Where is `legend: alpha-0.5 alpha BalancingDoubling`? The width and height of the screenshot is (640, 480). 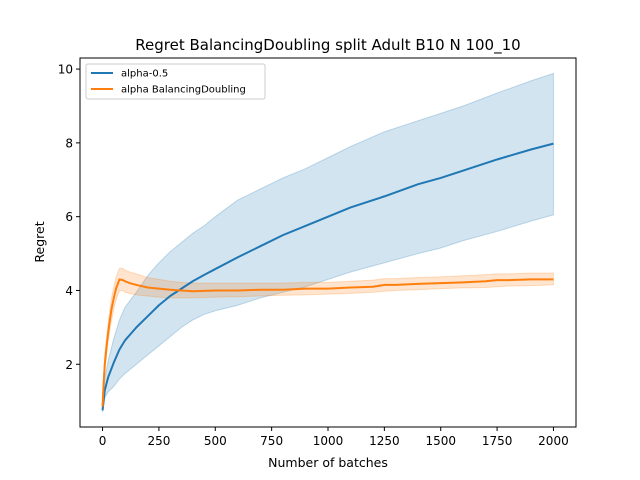
legend: alpha-0.5 alpha BalancingDoubling is located at coordinates (175, 81).